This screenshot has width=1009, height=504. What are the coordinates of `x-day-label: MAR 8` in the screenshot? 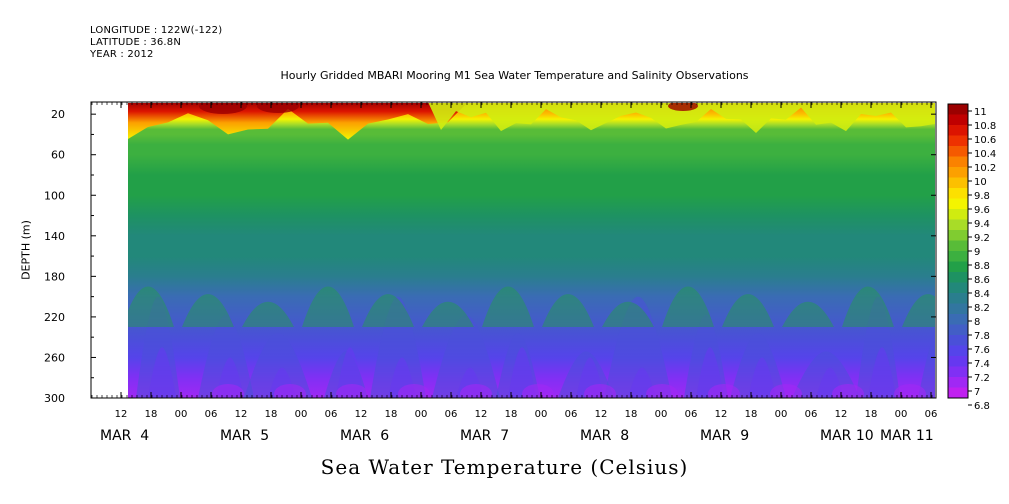 It's located at (604, 436).